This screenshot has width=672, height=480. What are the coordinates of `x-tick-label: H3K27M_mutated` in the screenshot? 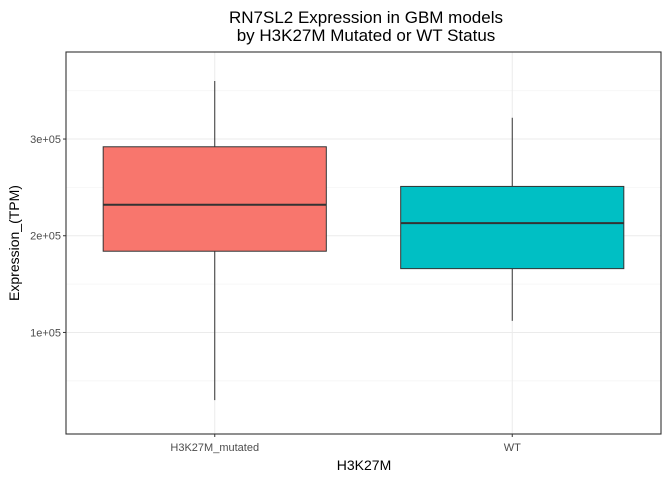 It's located at (214, 448).